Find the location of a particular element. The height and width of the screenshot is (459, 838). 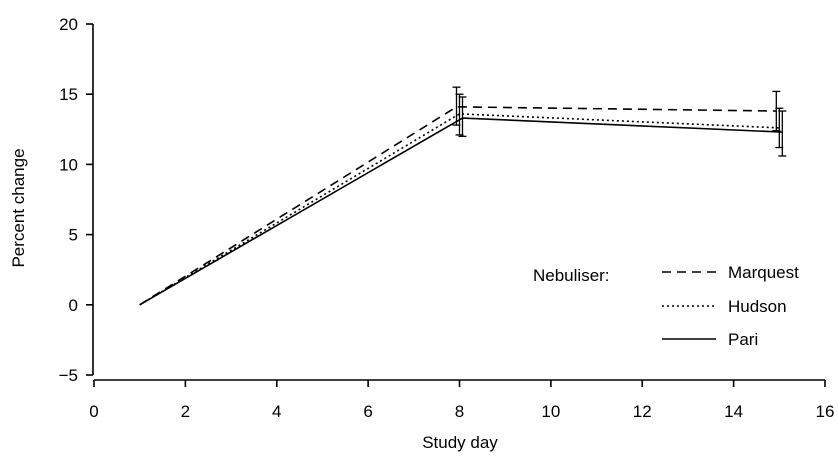

y-axis-title: Percent change is located at coordinates (18, 207).